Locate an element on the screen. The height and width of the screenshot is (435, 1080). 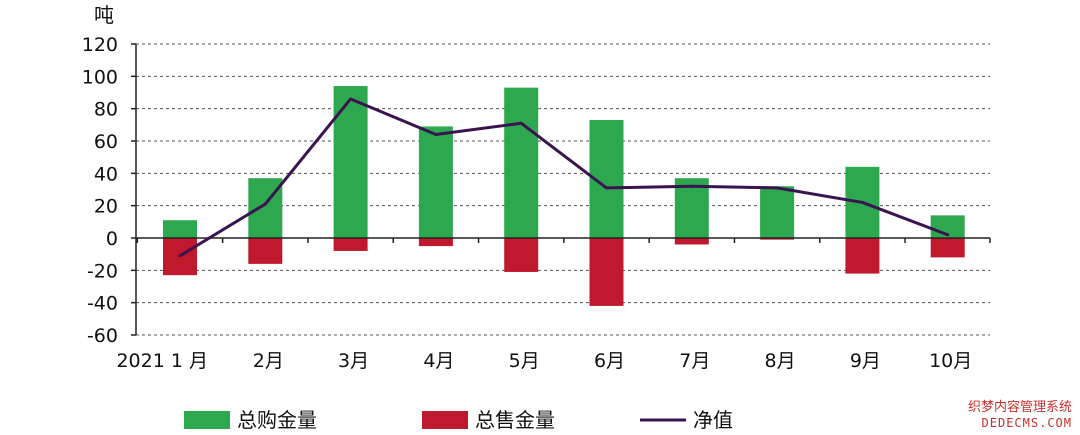
x-tick-label: 2月 is located at coordinates (268, 361).